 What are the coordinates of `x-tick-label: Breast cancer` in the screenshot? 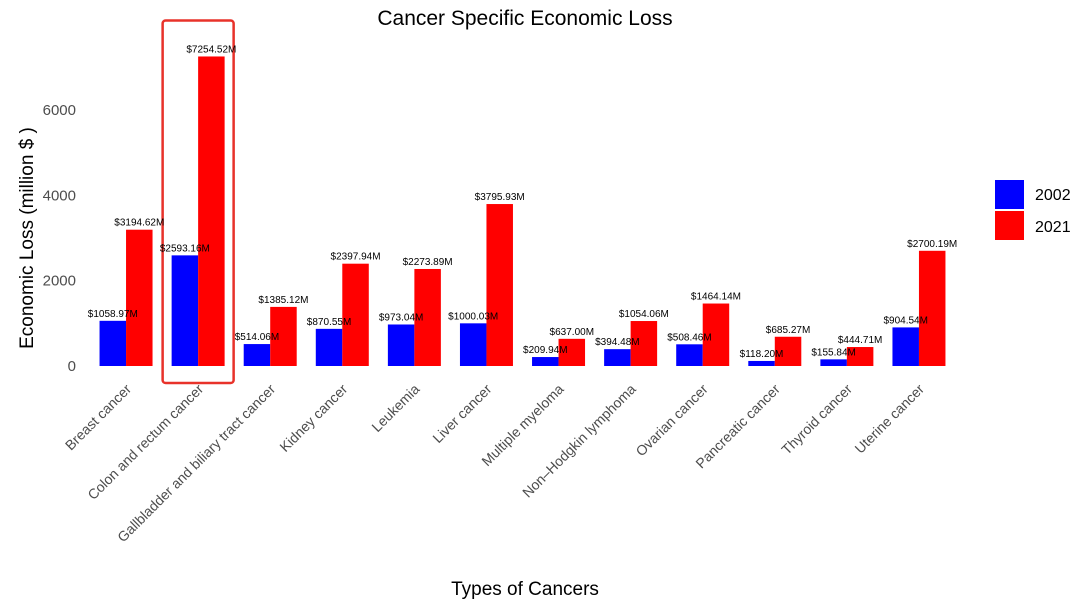 It's located at (98, 417).